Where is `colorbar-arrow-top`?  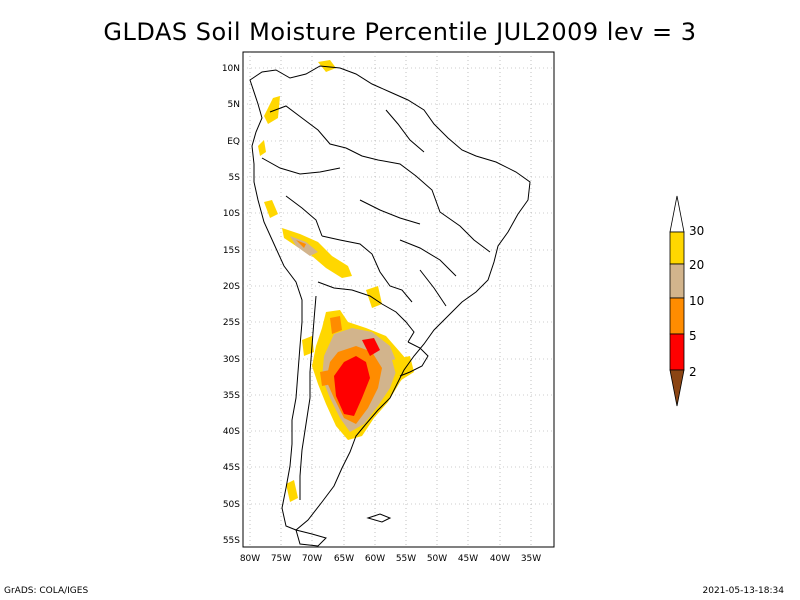
colorbar-arrow-top is located at coordinates (677, 214).